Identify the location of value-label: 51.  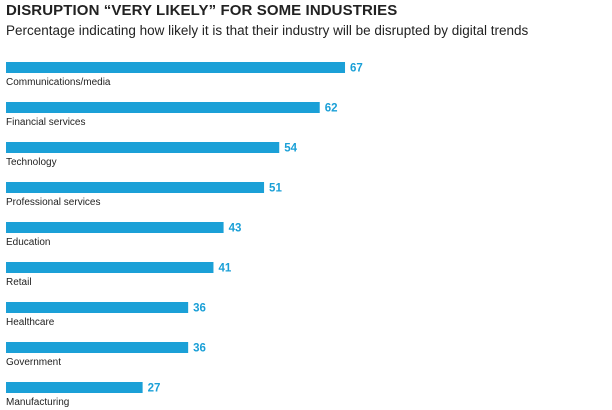
(275, 189).